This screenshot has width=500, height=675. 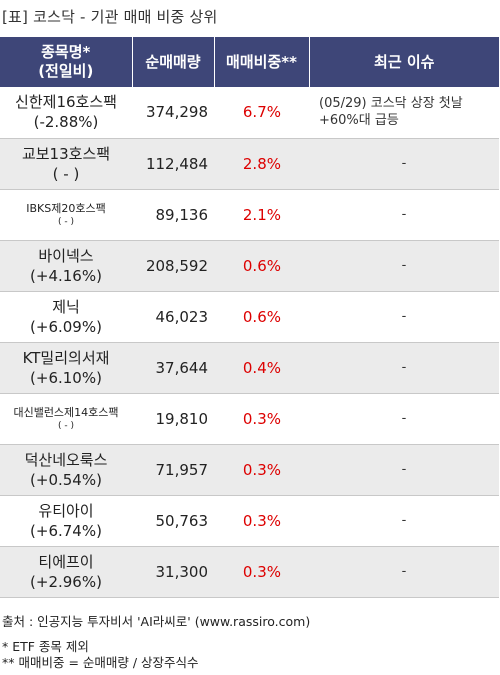 I want to click on stock-name-cell: 대신밸런스제14호스팩 ( - ), so click(x=66, y=419).